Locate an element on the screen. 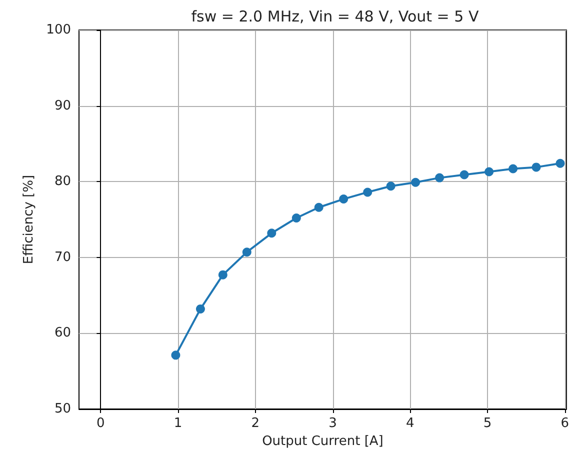  x-tick-label: 4 is located at coordinates (410, 423).